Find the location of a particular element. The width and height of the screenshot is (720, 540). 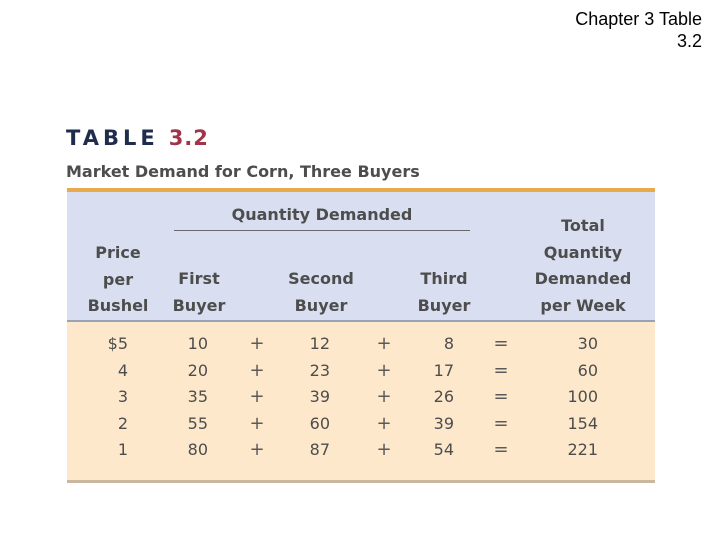

cell-third: 39 is located at coordinates (443, 423).